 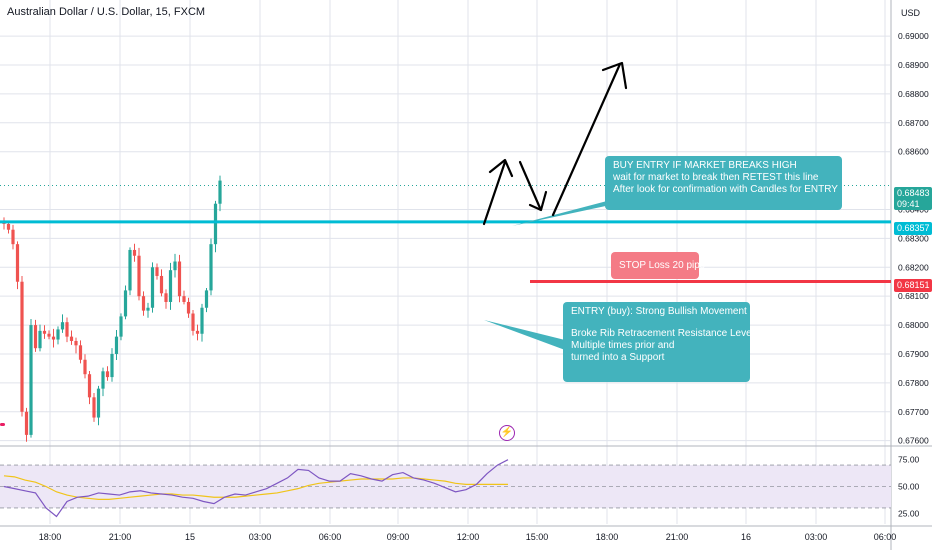 I want to click on price-label-2: 0.68800, so click(x=913, y=94).